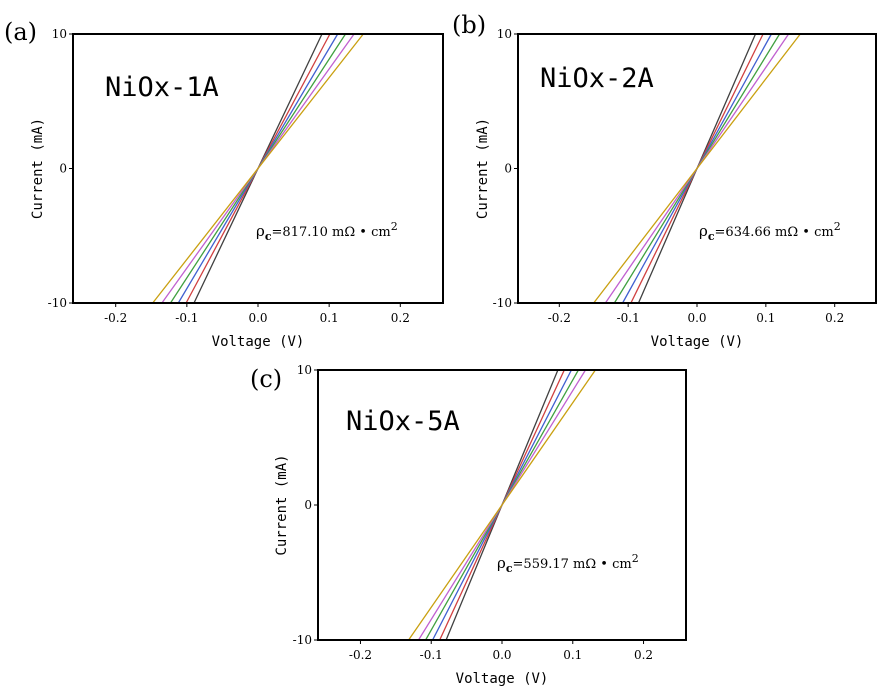 Image resolution: width=877 pixels, height=689 pixels. I want to click on chart-2-ytick-label-1: 0, so click(308, 505).